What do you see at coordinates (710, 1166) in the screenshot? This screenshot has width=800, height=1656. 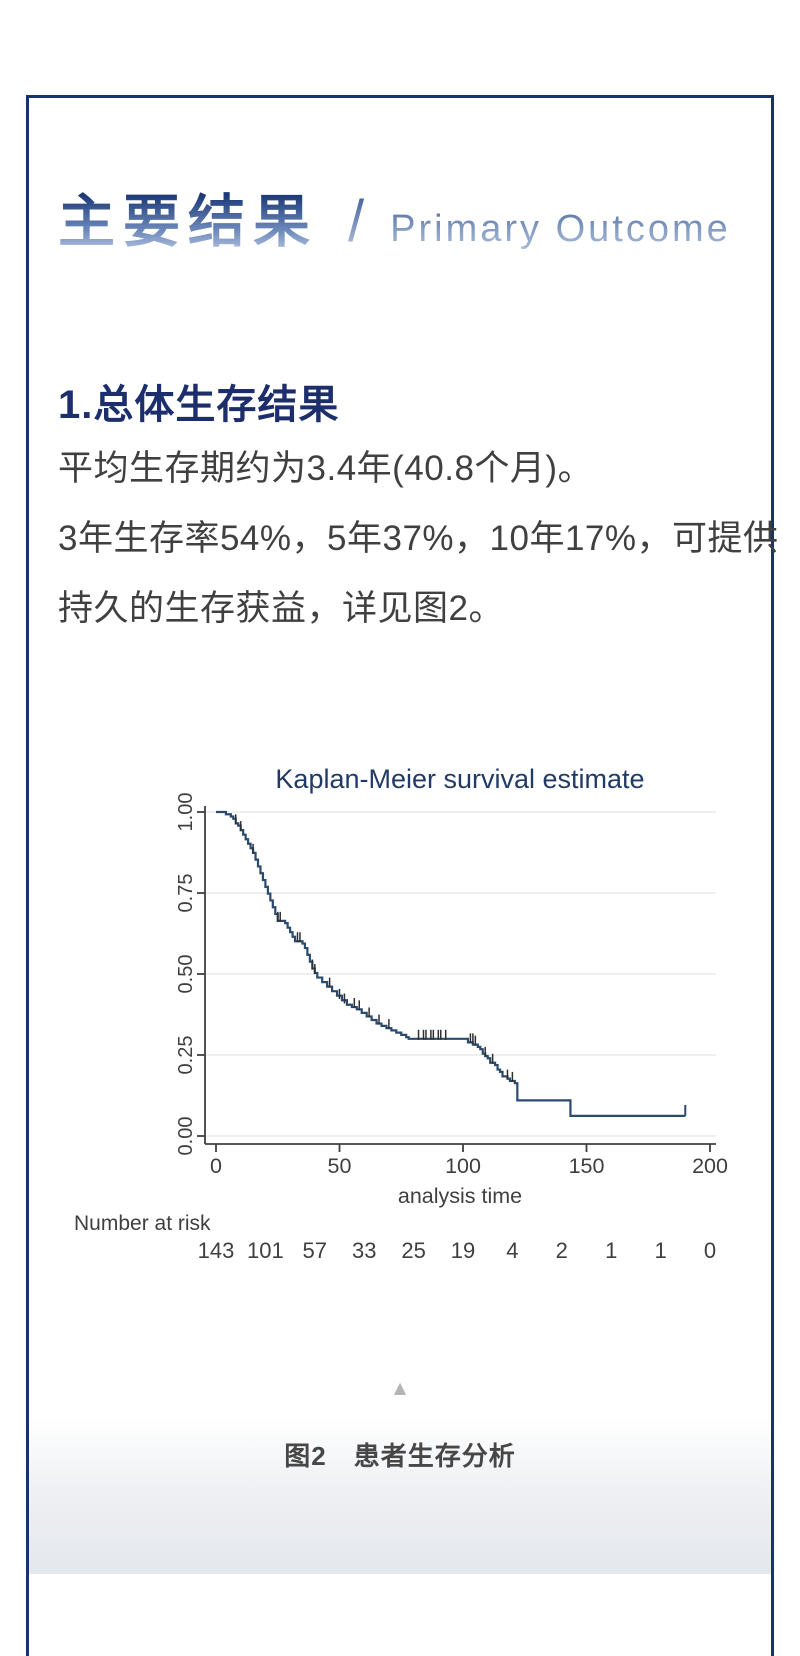 I see `svg-text: 200` at bounding box center [710, 1166].